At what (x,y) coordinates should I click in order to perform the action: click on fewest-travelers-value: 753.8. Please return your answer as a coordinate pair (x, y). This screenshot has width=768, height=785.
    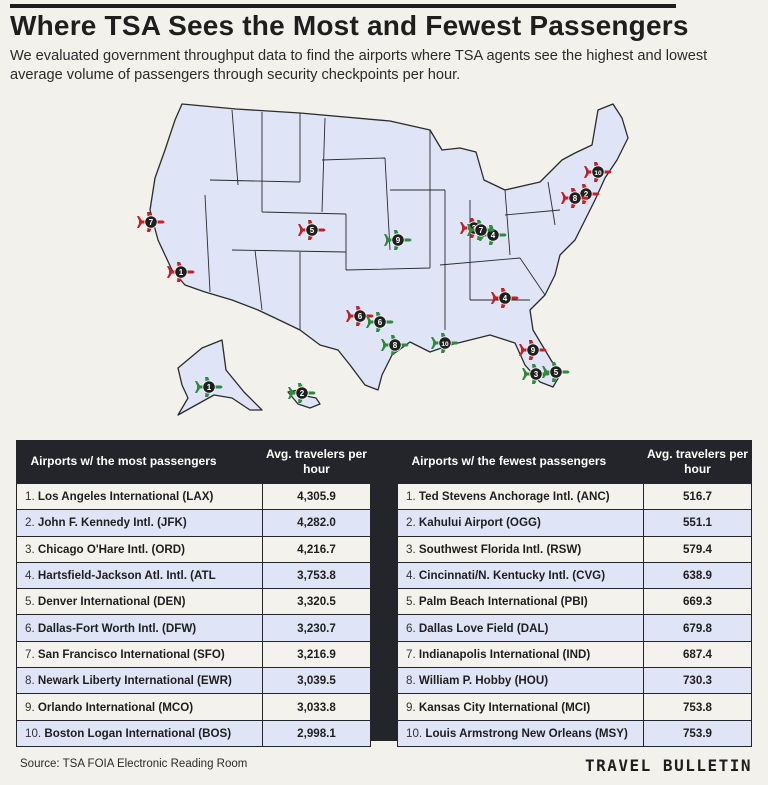
    Looking at the image, I should click on (697, 707).